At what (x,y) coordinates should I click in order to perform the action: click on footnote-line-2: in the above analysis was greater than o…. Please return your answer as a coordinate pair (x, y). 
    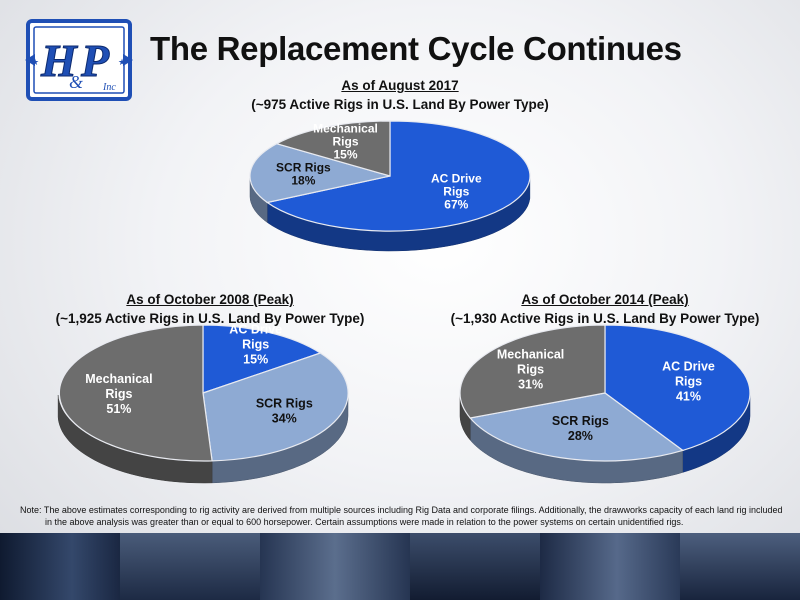
    Looking at the image, I should click on (364, 521).